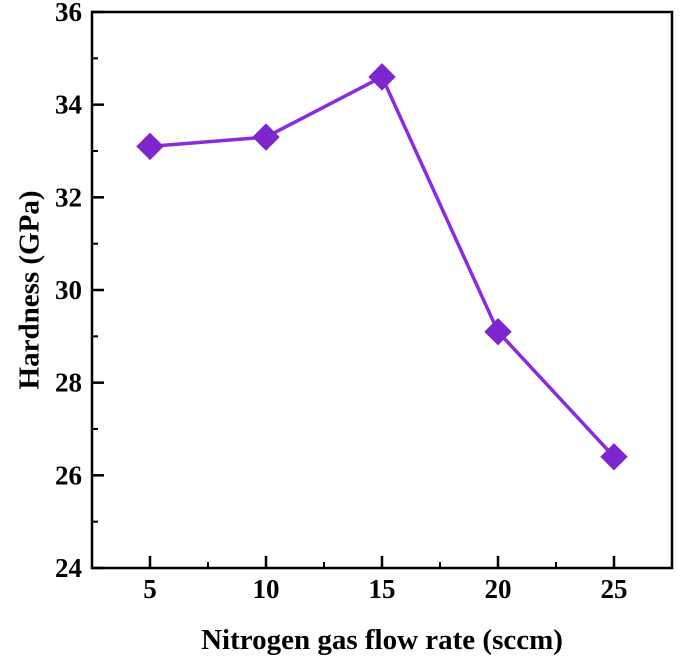 The image size is (685, 661). What do you see at coordinates (498, 589) in the screenshot?
I see `x-tick-label: 20` at bounding box center [498, 589].